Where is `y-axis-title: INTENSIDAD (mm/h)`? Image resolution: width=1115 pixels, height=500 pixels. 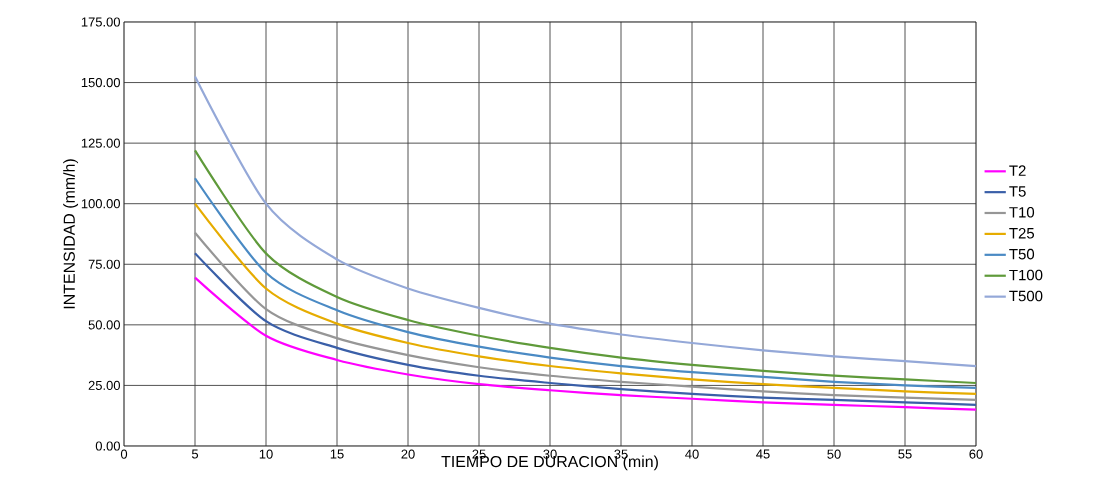 y-axis-title: INTENSIDAD (mm/h) is located at coordinates (71, 234).